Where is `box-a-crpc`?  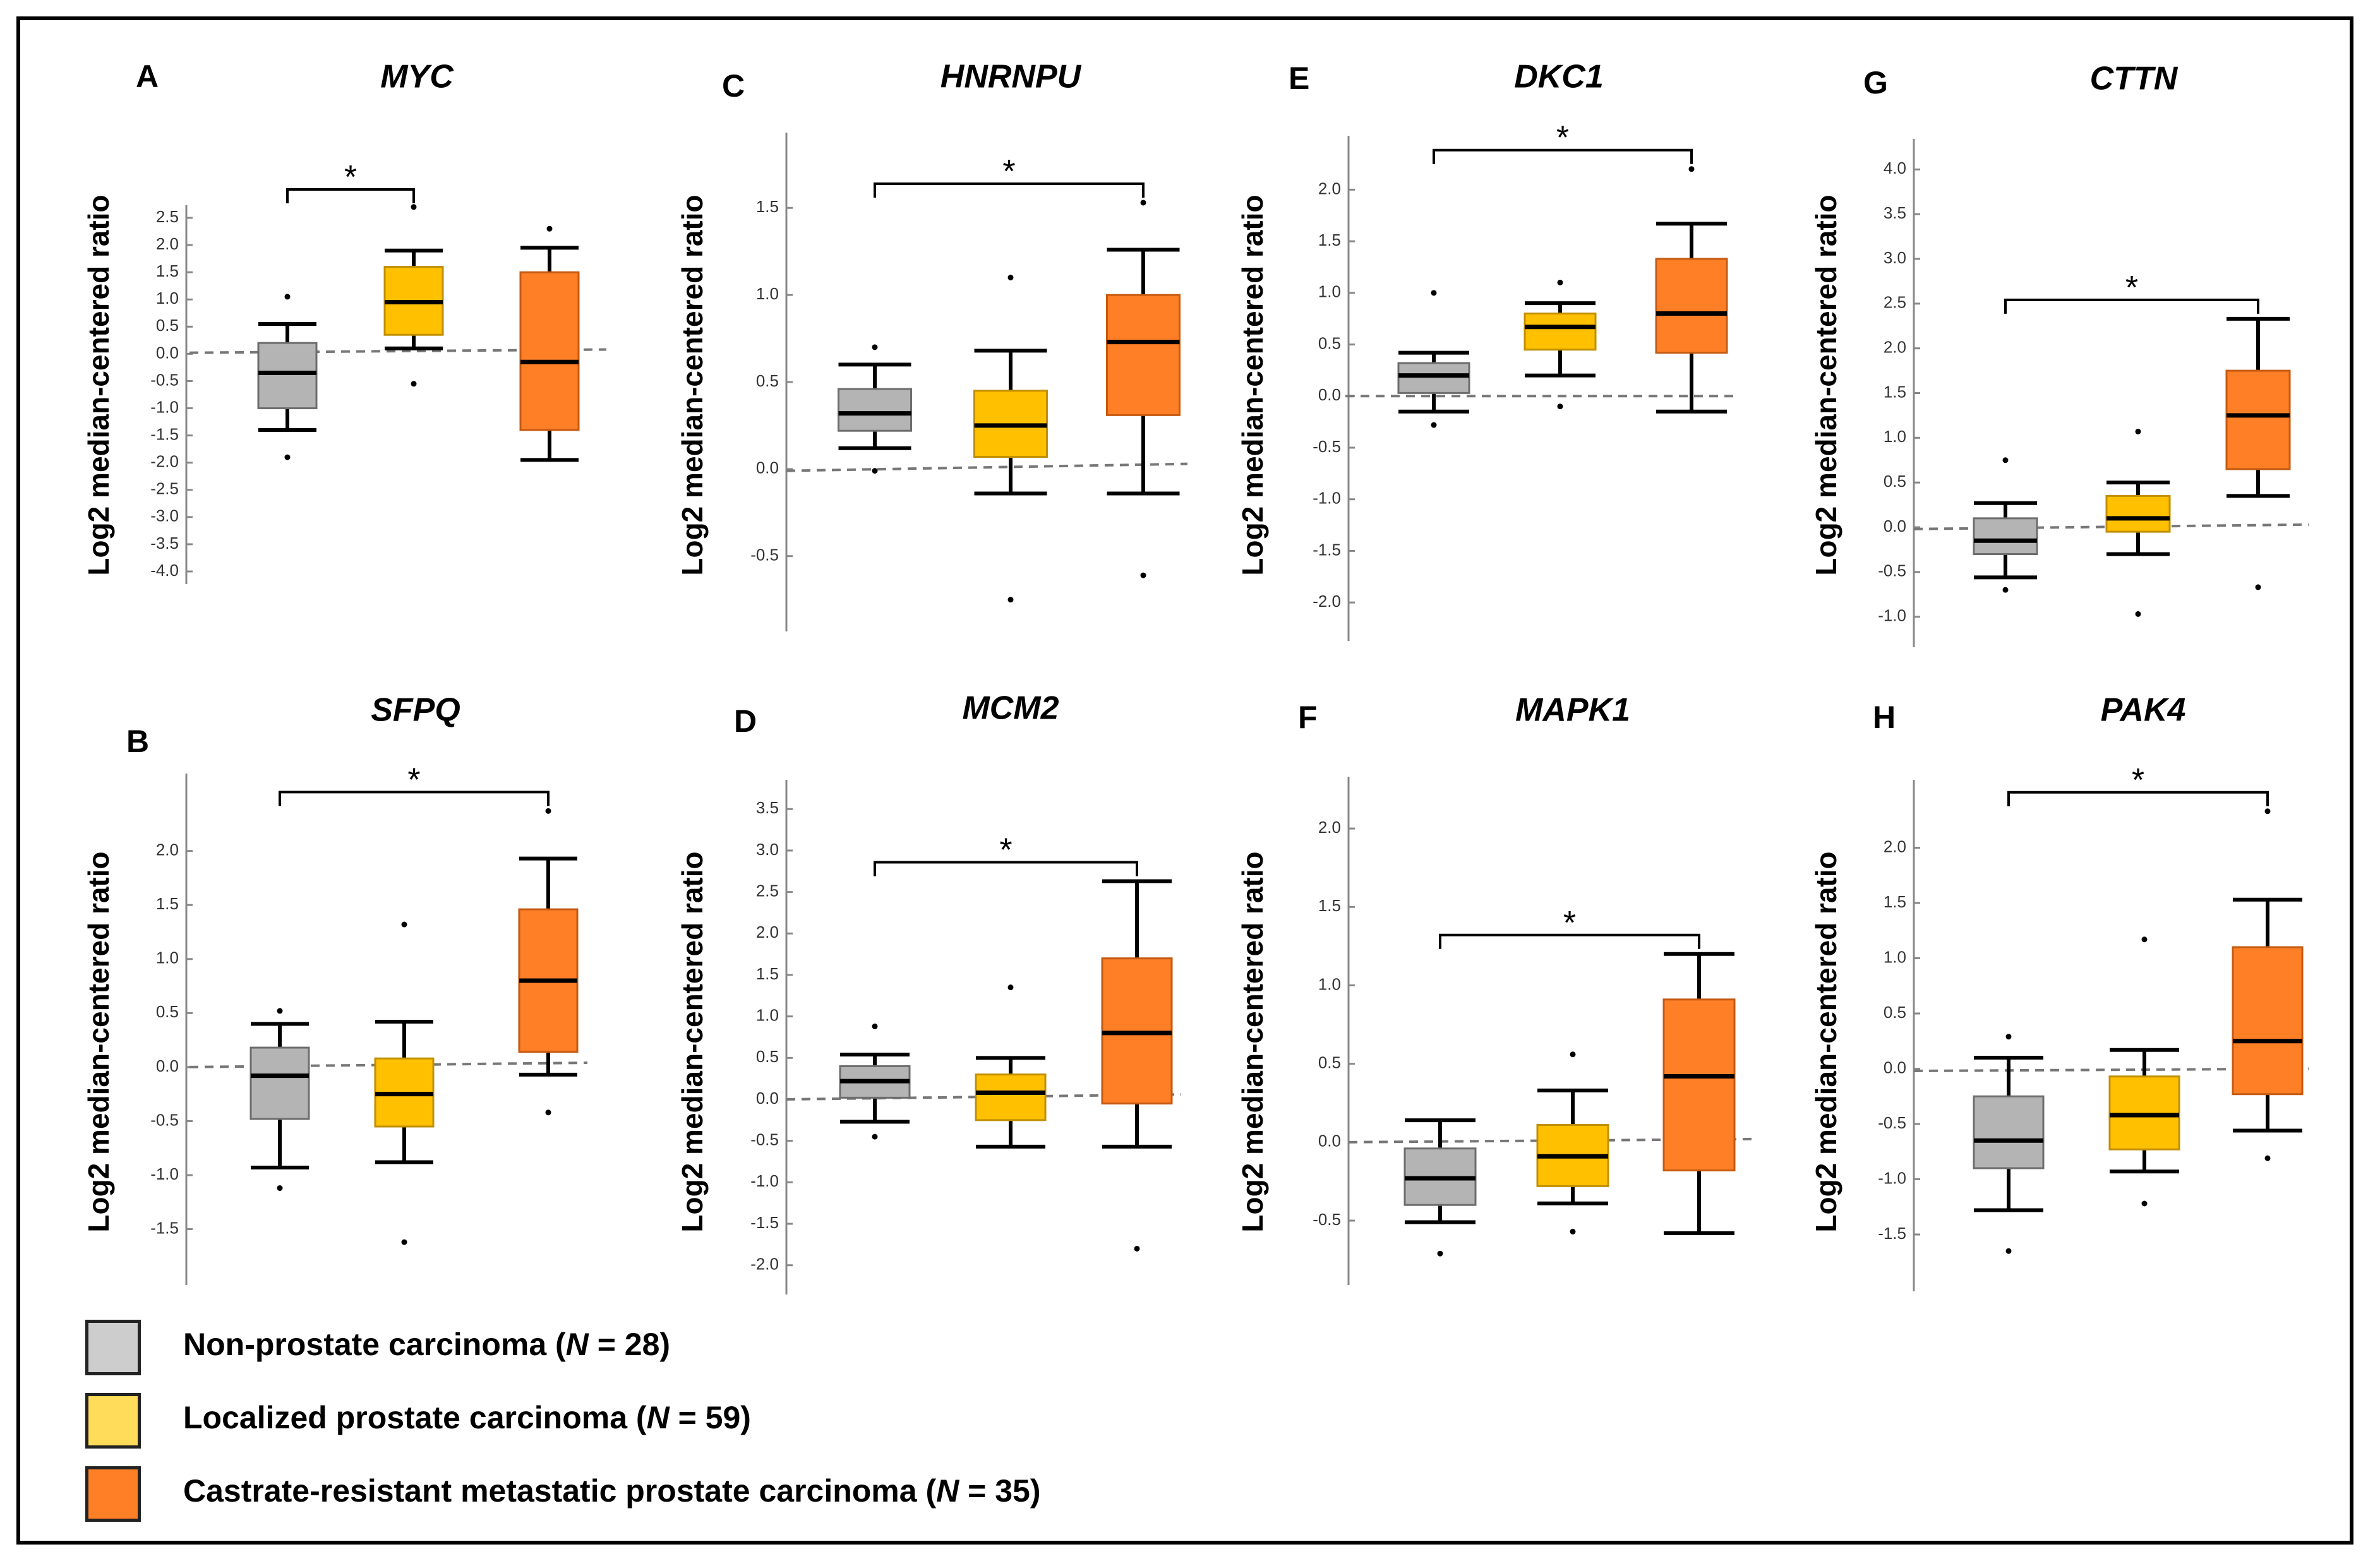 box-a-crpc is located at coordinates (549, 351).